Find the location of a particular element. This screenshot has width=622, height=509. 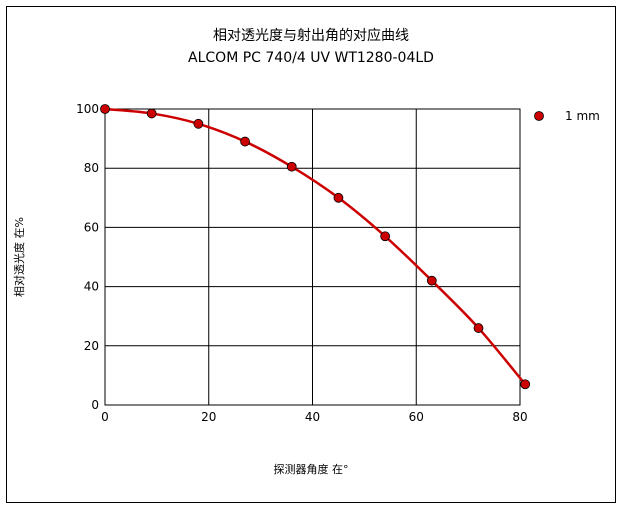

legend-label: 1 mm is located at coordinates (582, 116).